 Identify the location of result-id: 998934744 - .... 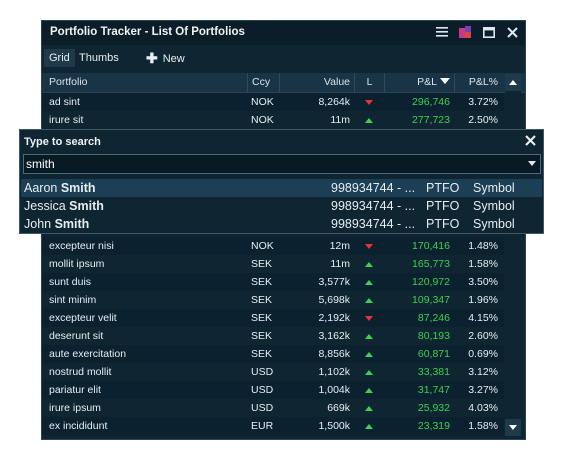
(373, 188).